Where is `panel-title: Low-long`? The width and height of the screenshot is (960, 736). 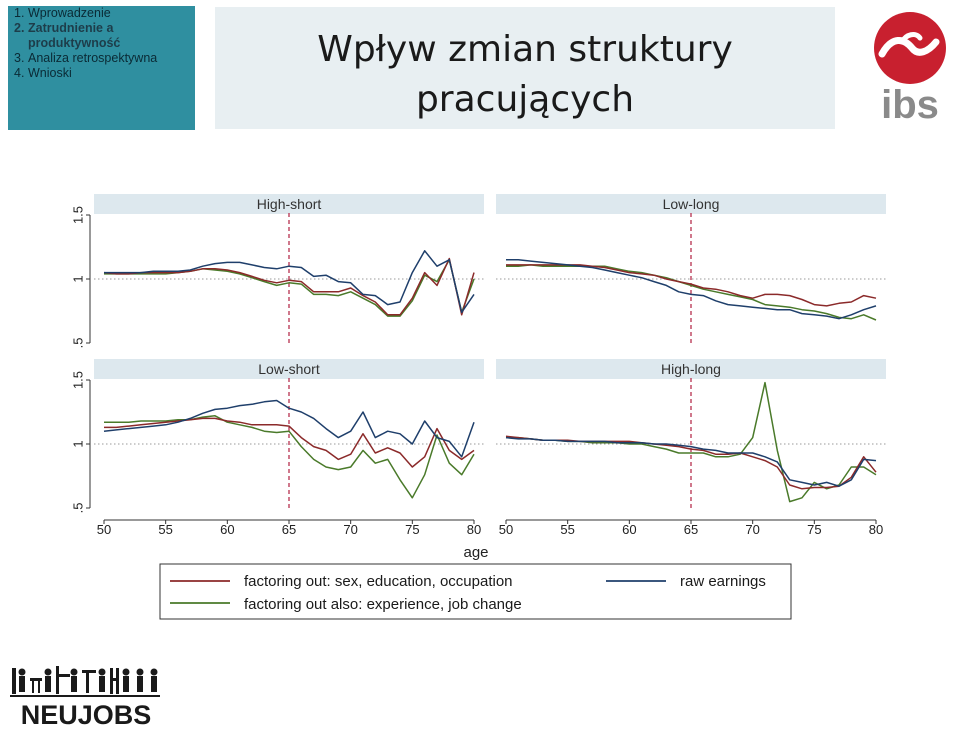
panel-title: Low-long is located at coordinates (691, 204).